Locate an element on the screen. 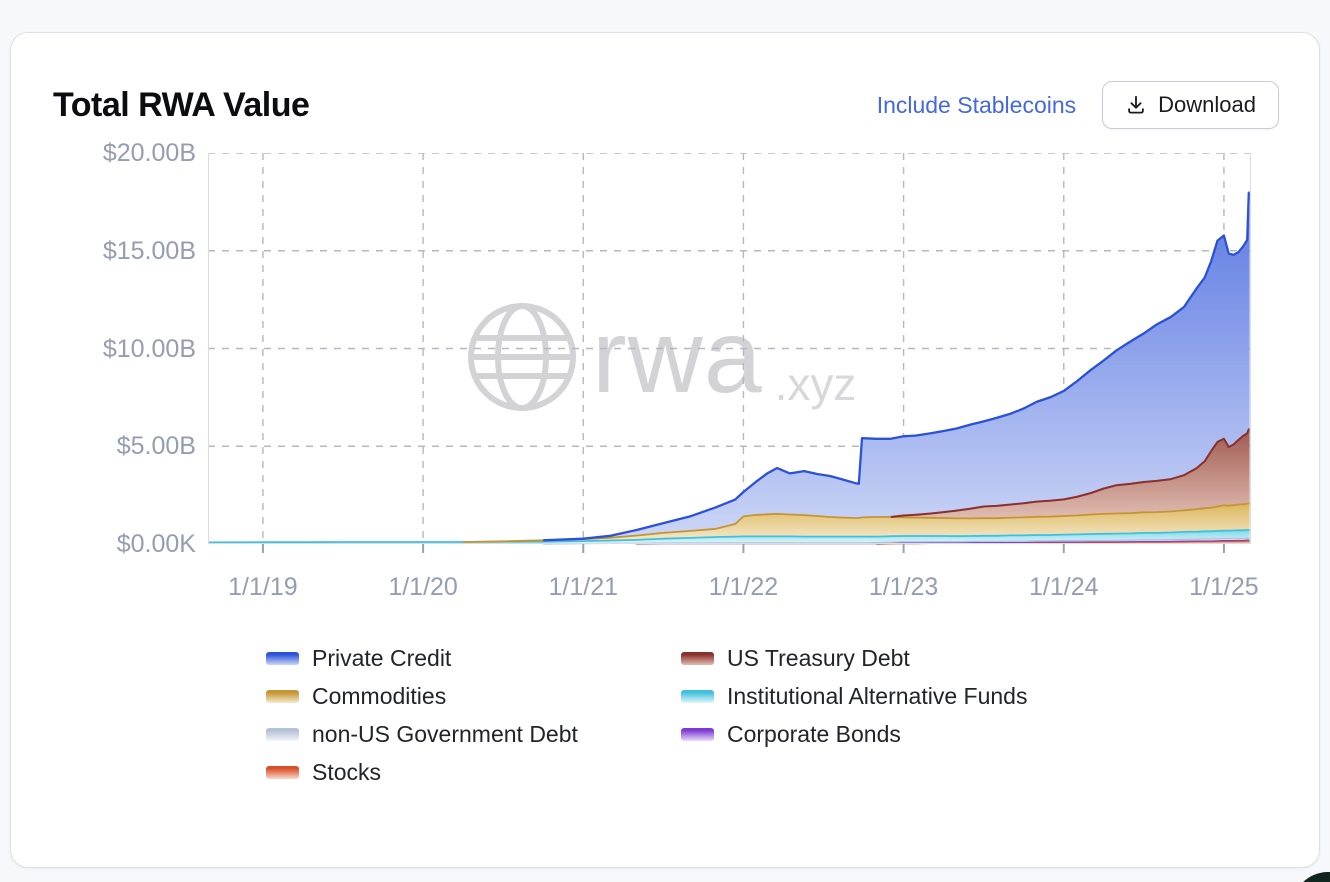 The width and height of the screenshot is (1330, 882). legend-item-non-us-government-debt: non-US Government Debt is located at coordinates (473, 734).